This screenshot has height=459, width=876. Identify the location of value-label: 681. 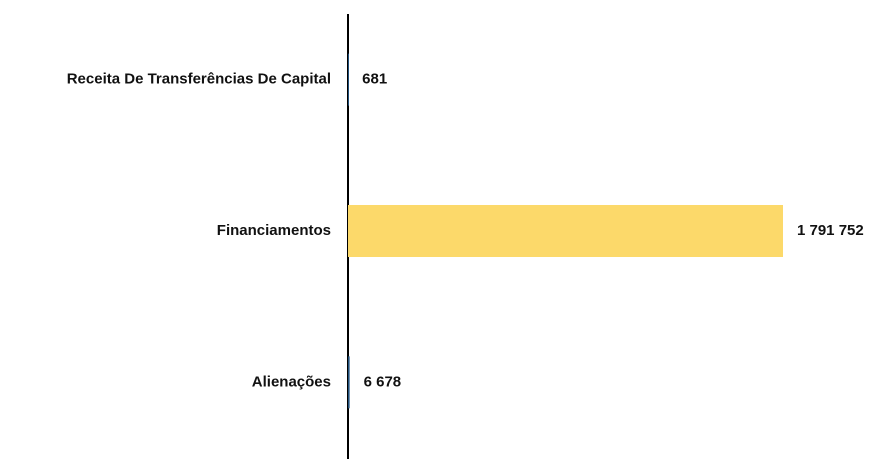
(374, 79).